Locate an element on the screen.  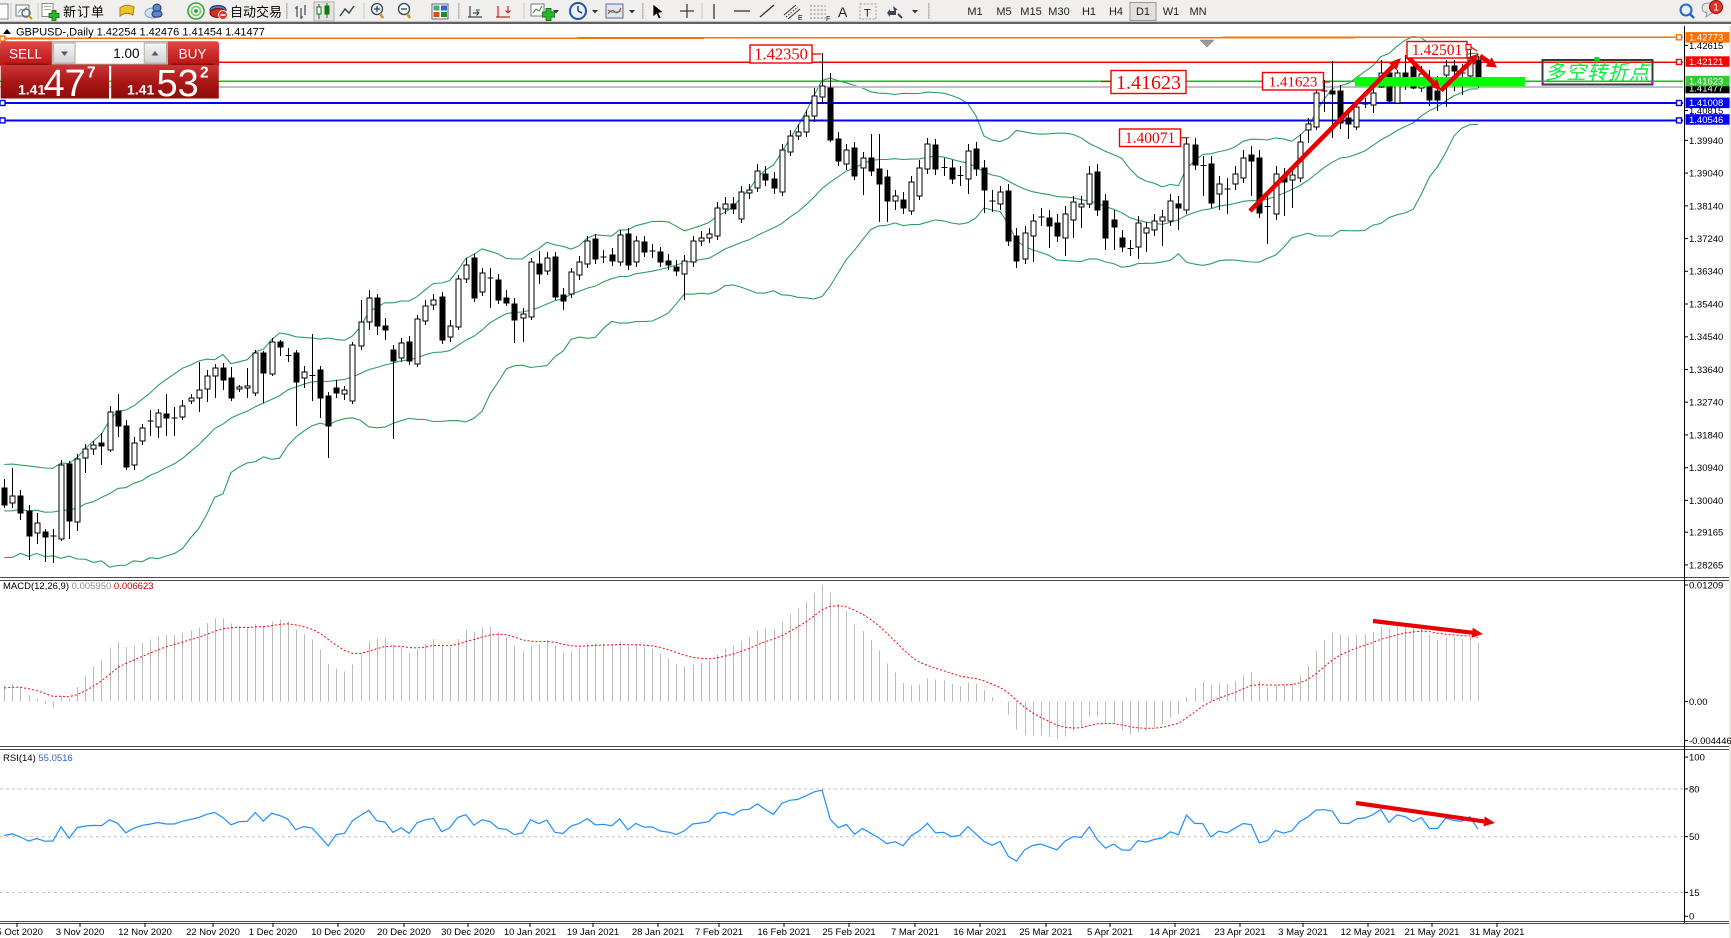
svg-text: 50 is located at coordinates (1694, 837).